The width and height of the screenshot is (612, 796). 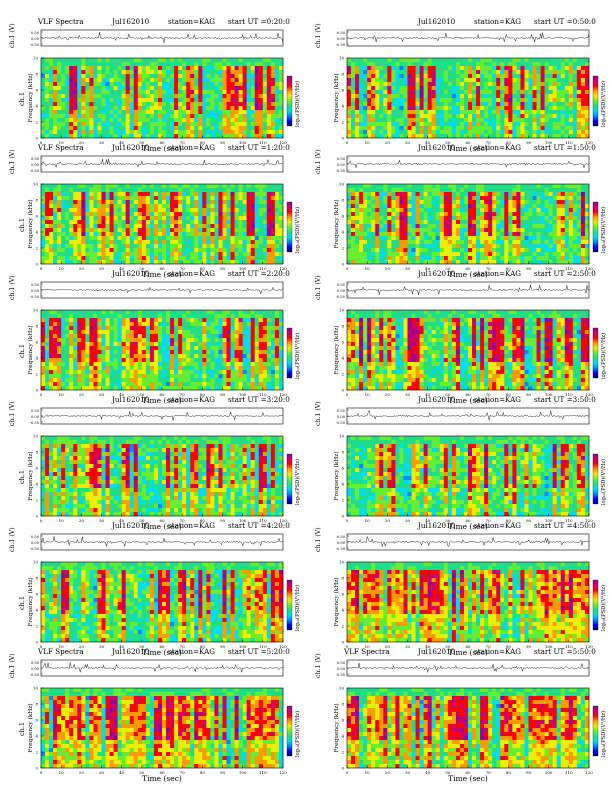 What do you see at coordinates (565, 651) in the screenshot?
I see `panel-start-time: start UT =5:50:0` at bounding box center [565, 651].